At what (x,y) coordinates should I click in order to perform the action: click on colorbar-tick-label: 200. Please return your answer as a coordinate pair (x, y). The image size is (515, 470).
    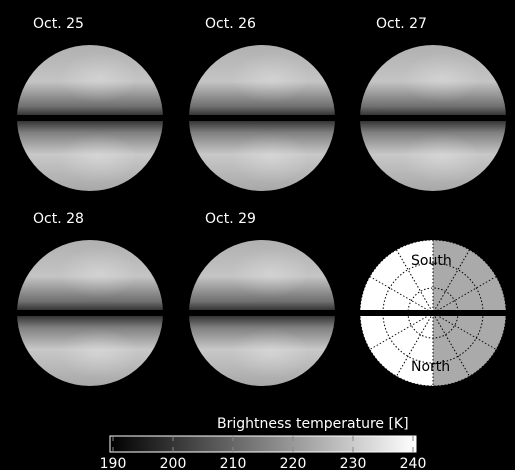
    Looking at the image, I should click on (173, 463).